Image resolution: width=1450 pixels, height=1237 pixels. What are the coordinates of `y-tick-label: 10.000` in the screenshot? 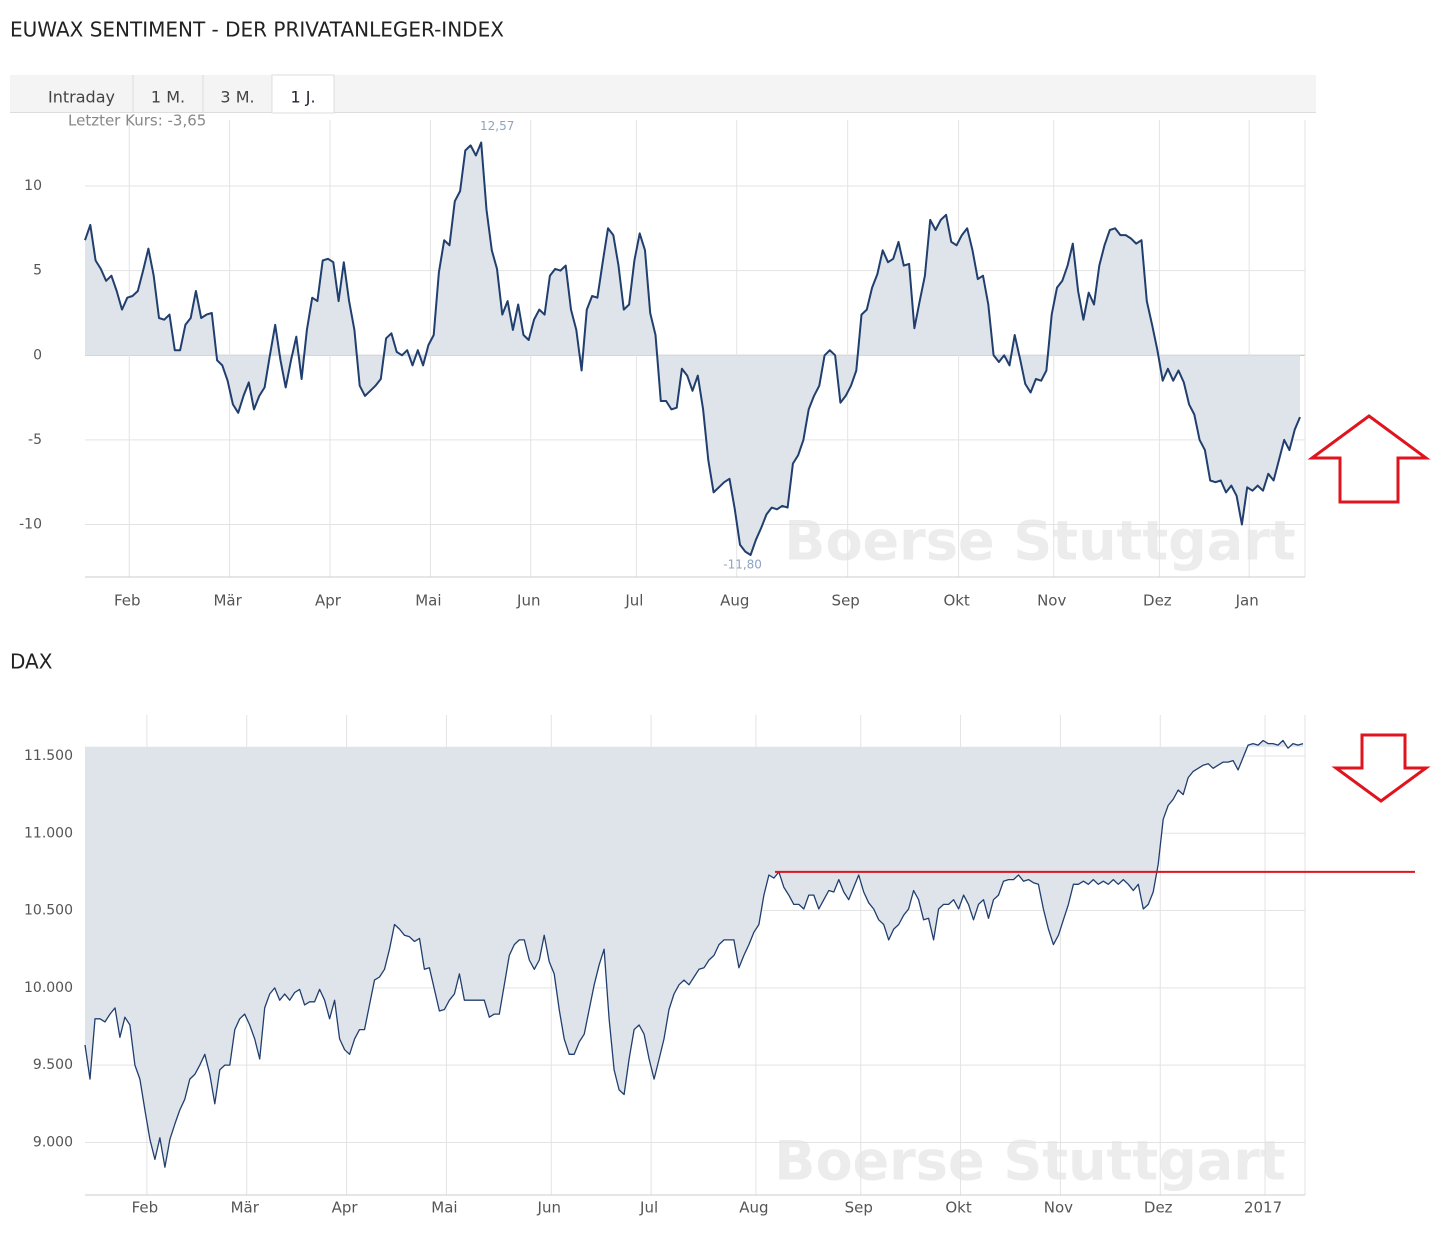 It's located at (48, 988).